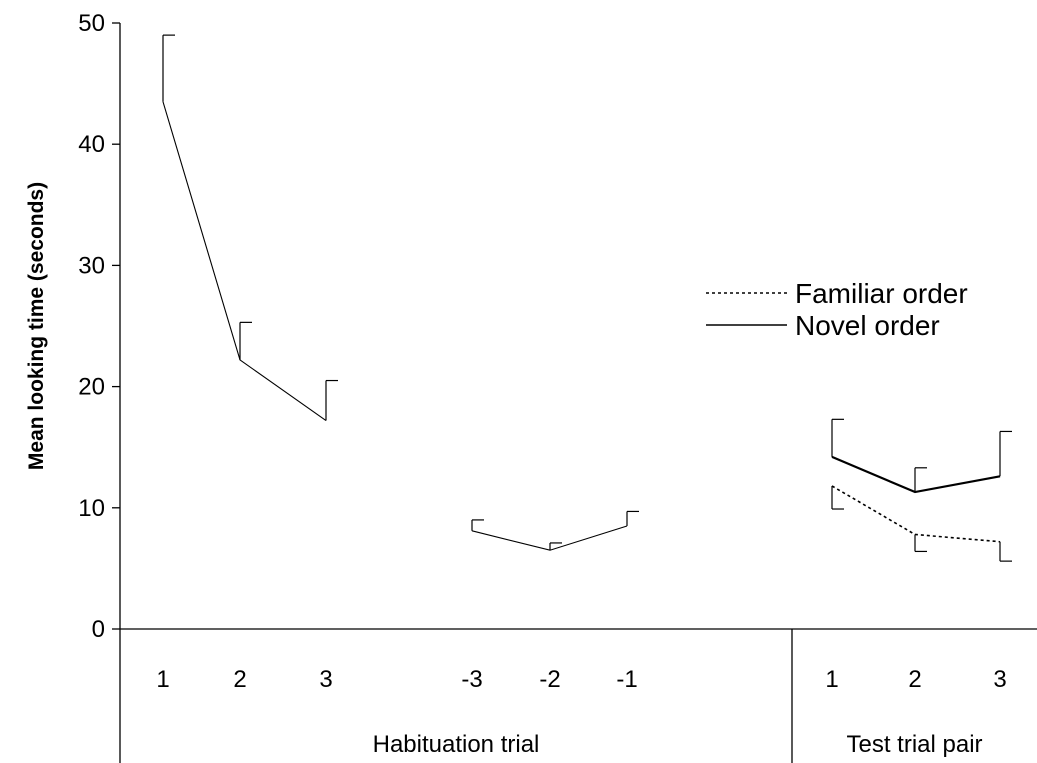  I want to click on y-tick-label: 50, so click(91, 23).